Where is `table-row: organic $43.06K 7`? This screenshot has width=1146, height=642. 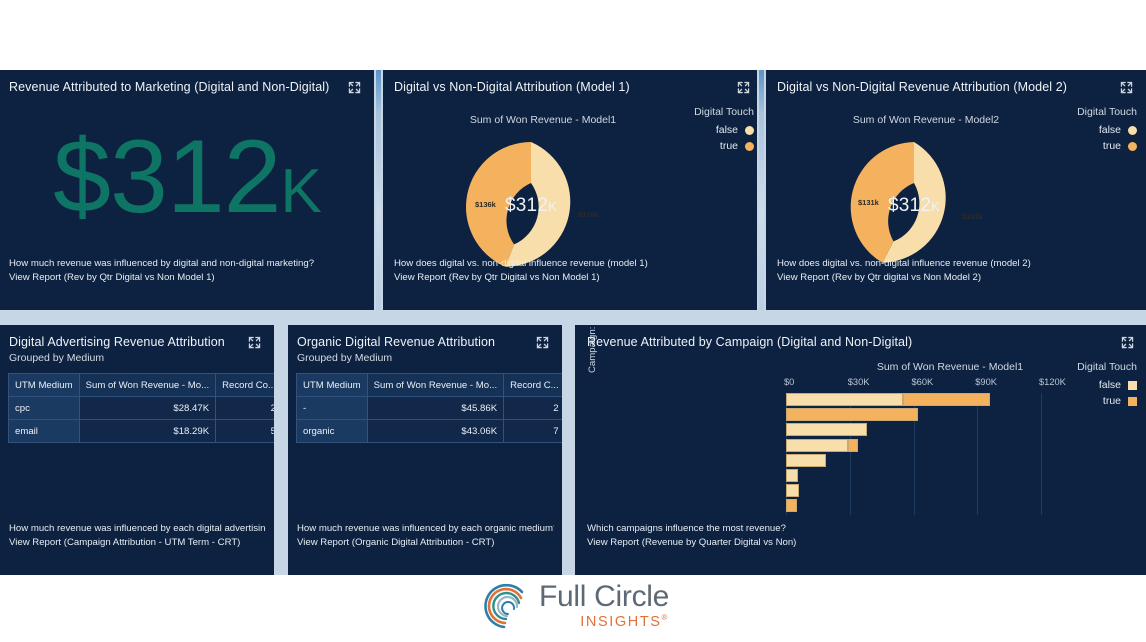
table-row: organic $43.06K 7 is located at coordinates (429, 431).